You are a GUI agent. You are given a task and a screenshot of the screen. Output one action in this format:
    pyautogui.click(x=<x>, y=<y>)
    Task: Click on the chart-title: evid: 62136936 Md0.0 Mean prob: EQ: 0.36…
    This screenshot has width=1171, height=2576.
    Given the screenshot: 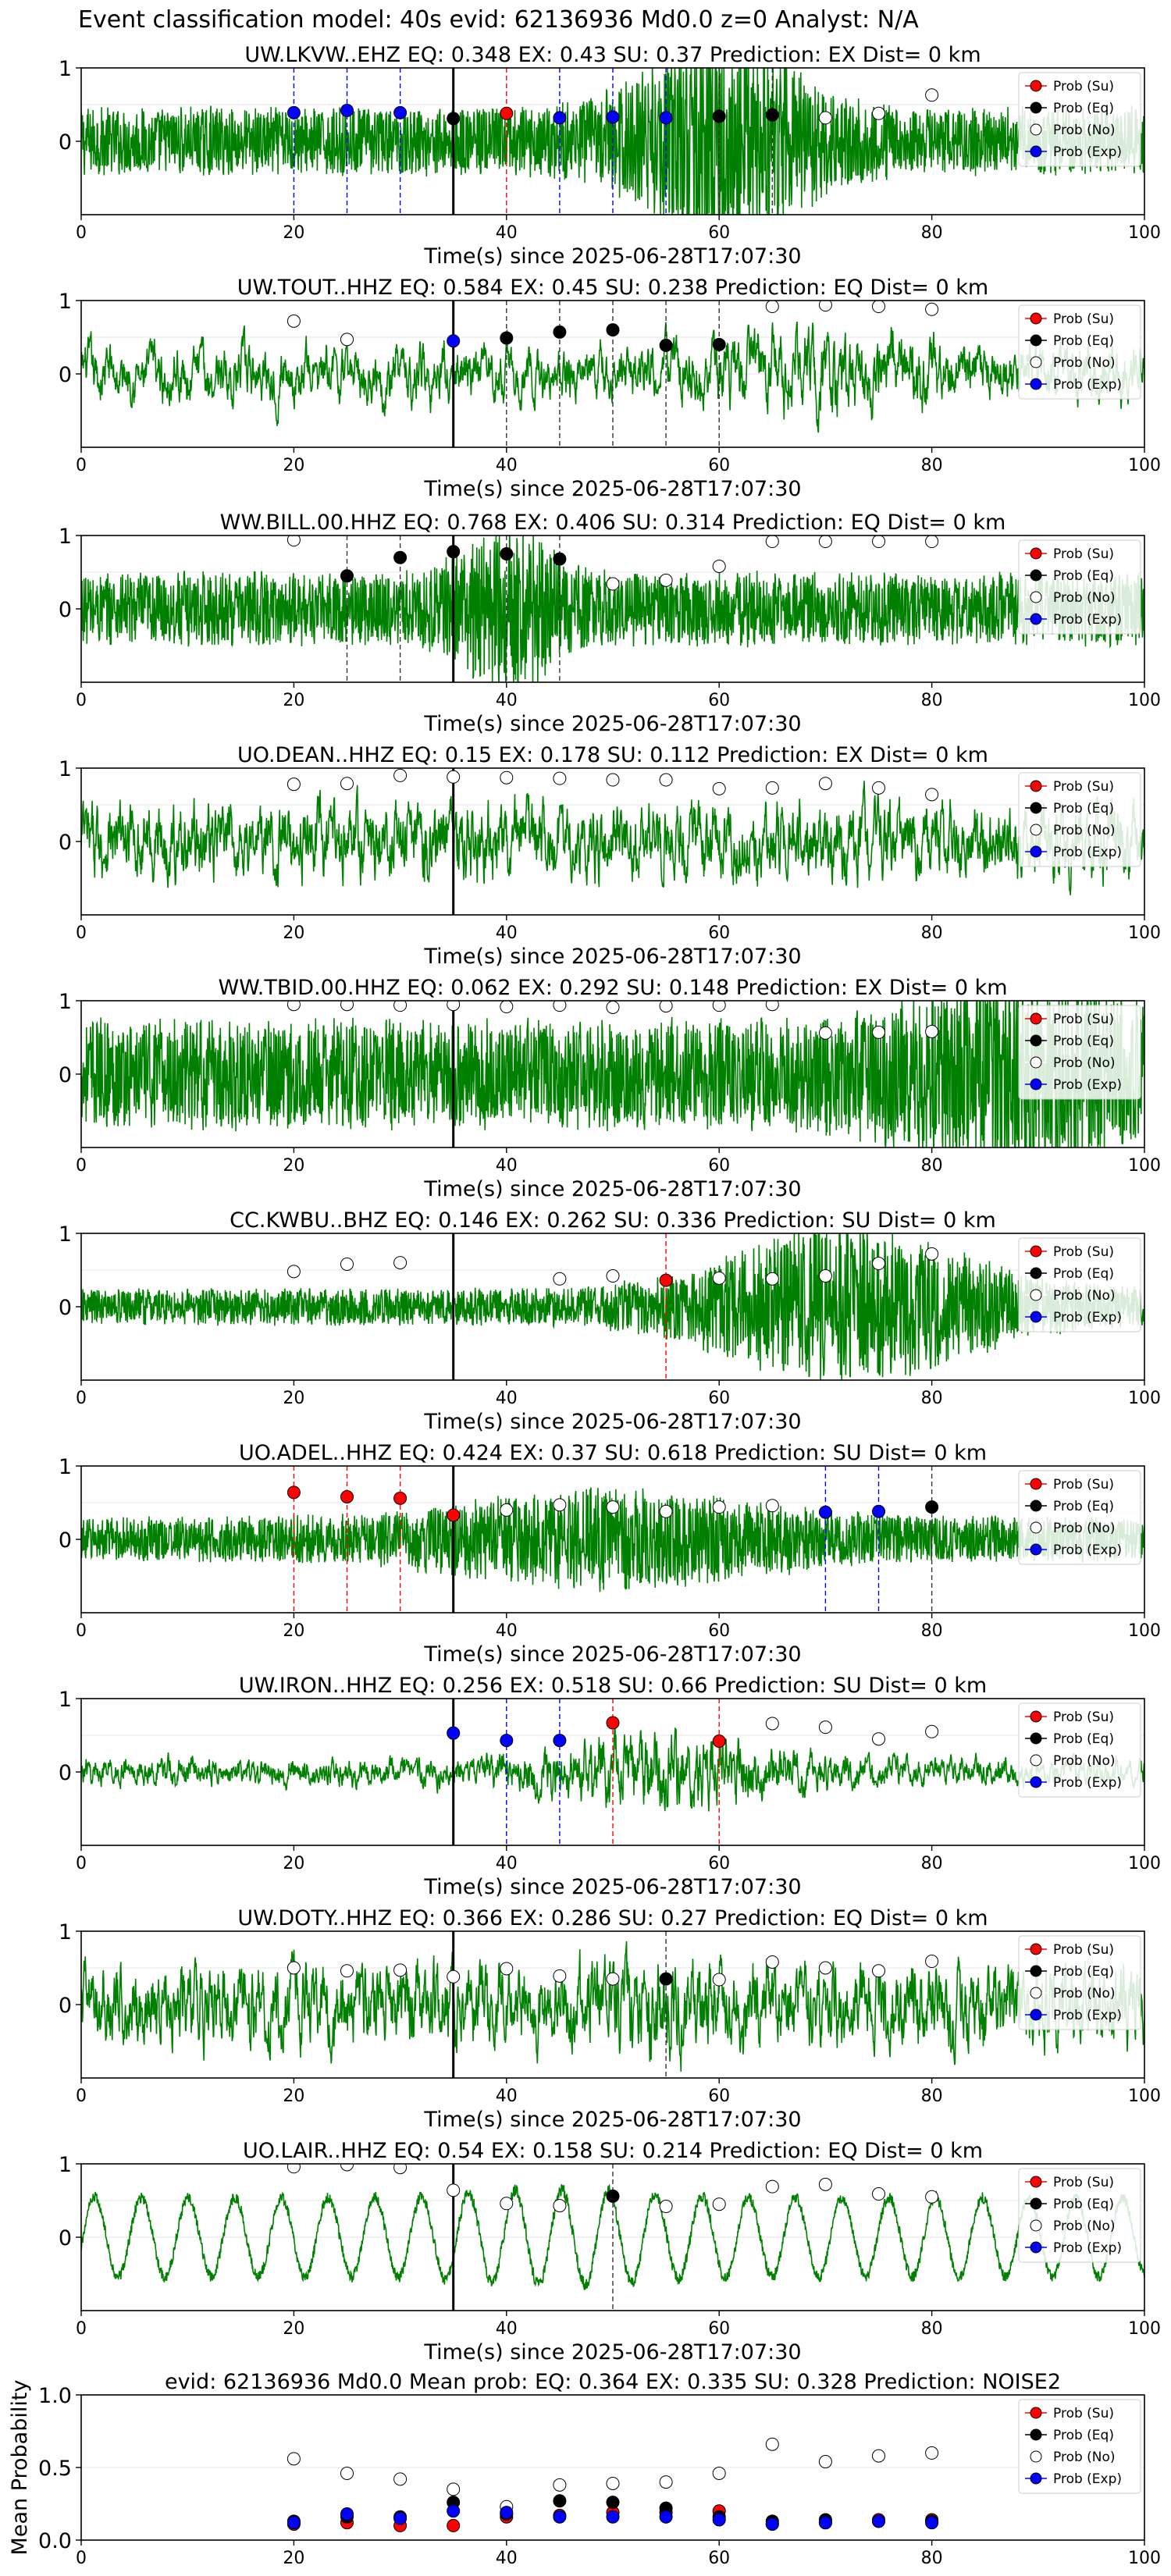 What is the action you would take?
    pyautogui.click(x=613, y=2382)
    